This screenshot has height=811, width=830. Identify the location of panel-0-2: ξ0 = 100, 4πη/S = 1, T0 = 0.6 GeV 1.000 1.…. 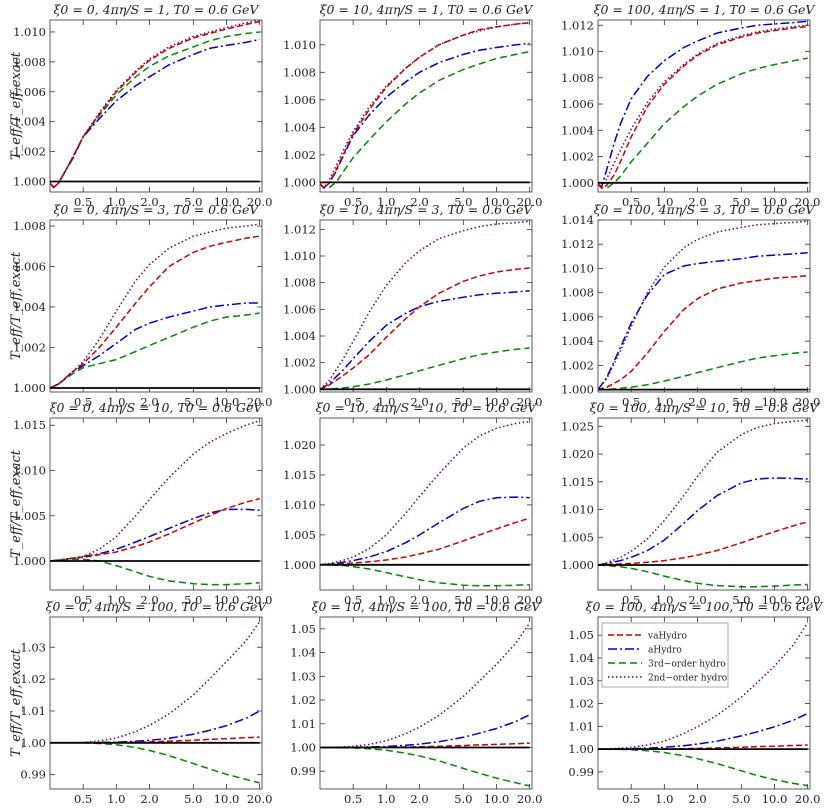
(690, 105).